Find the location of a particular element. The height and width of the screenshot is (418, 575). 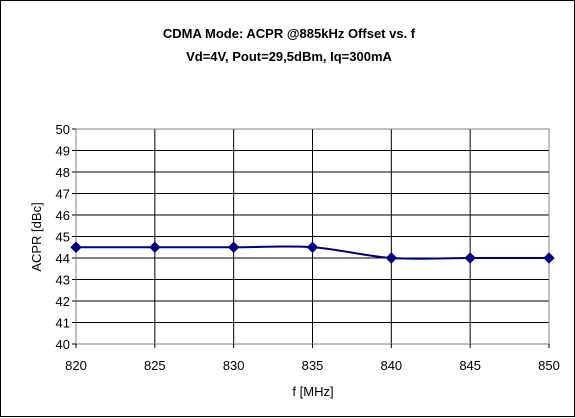

x-tick-label: 845 is located at coordinates (470, 365).